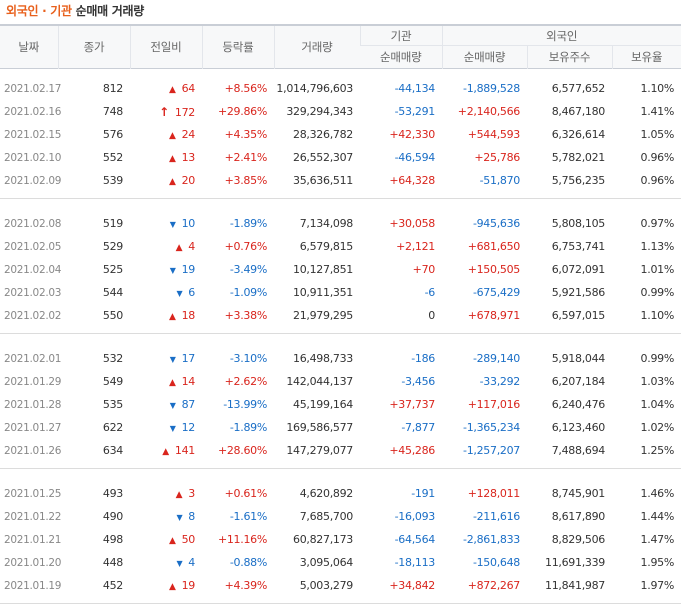 The image size is (685, 604). I want to click on cell-volume: 16,498,733, so click(323, 358).